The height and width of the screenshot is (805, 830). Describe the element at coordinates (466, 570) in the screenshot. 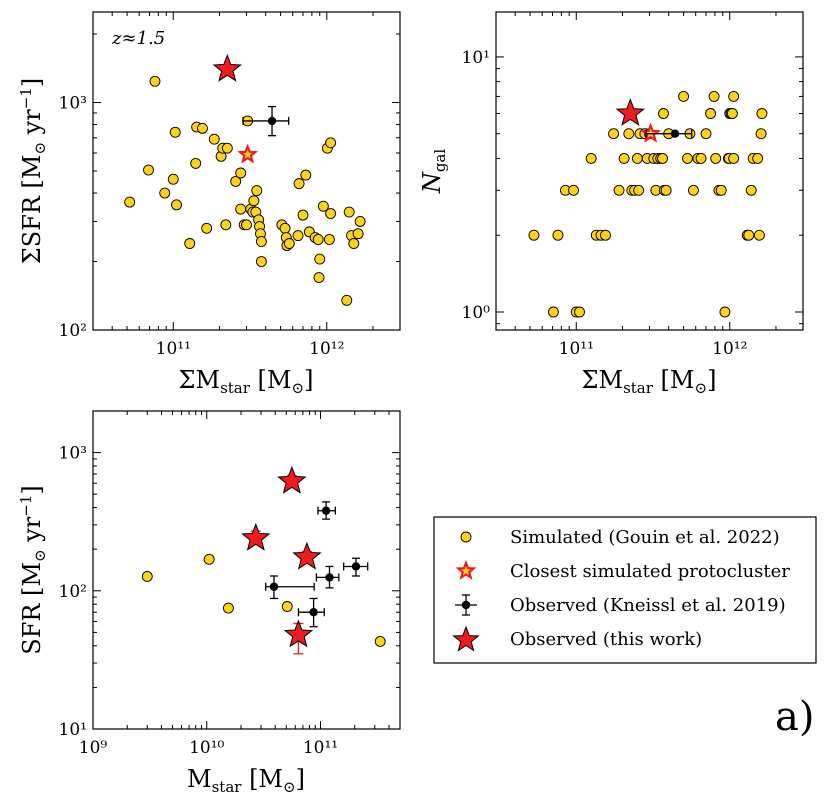

I see `legend-closest-marker` at that location.